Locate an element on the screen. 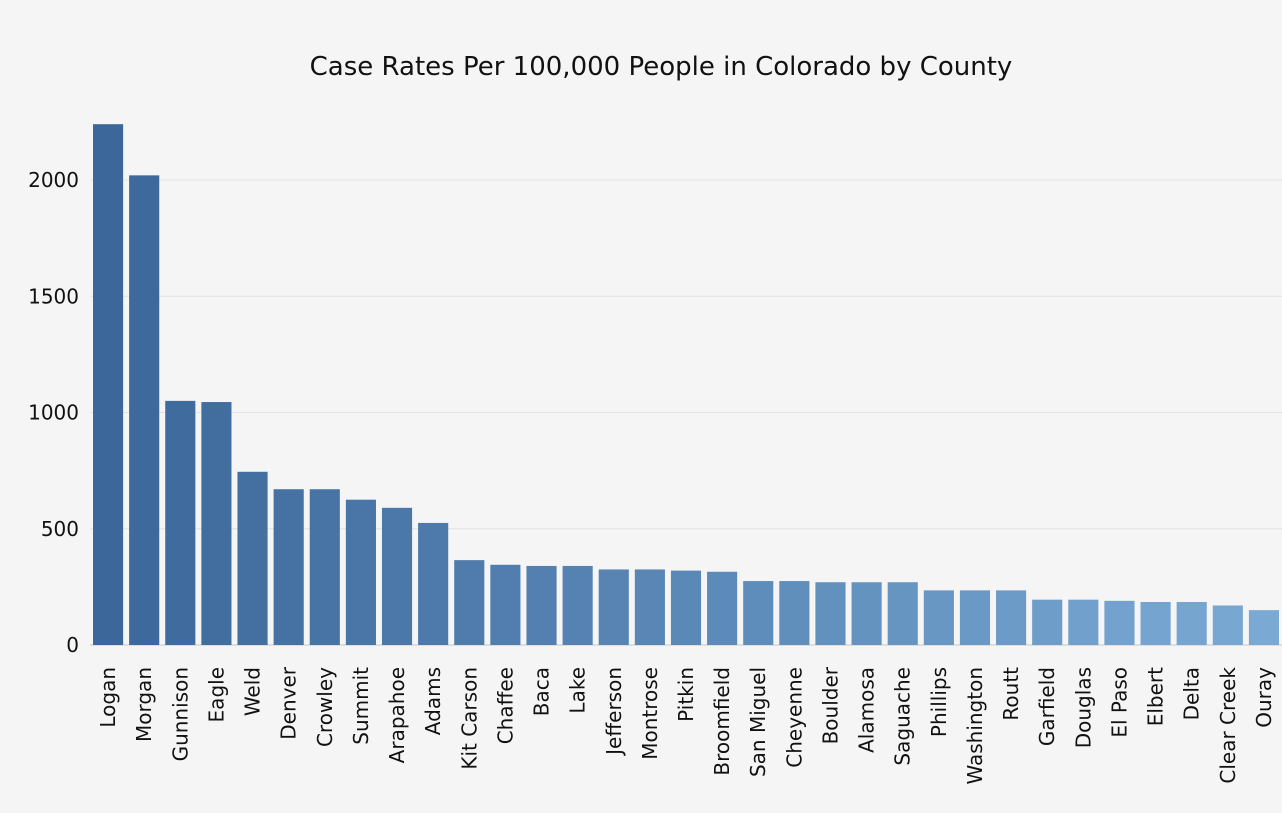  x-tick-label: Baca is located at coordinates (542, 691).